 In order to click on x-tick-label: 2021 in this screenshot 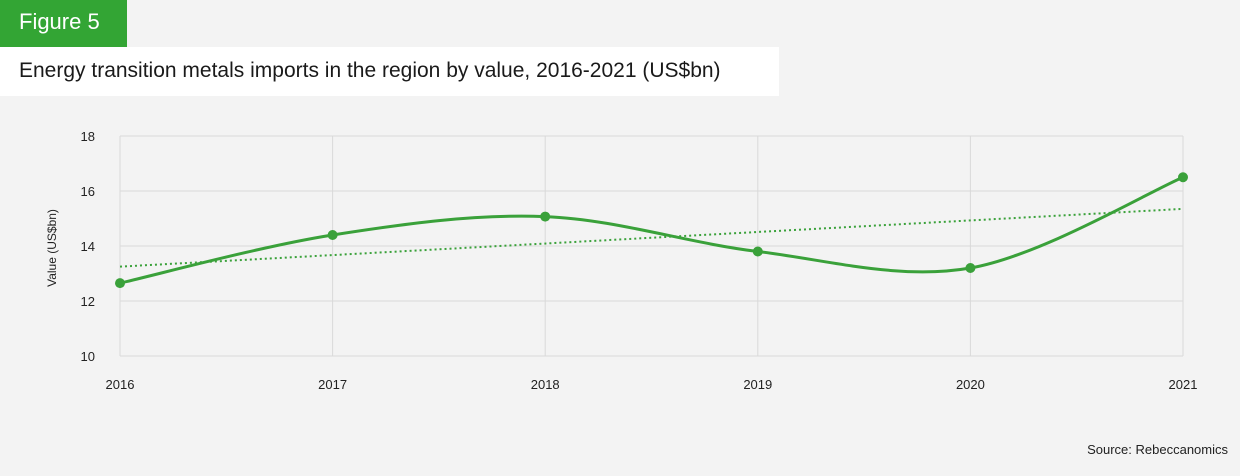, I will do `click(1183, 384)`.